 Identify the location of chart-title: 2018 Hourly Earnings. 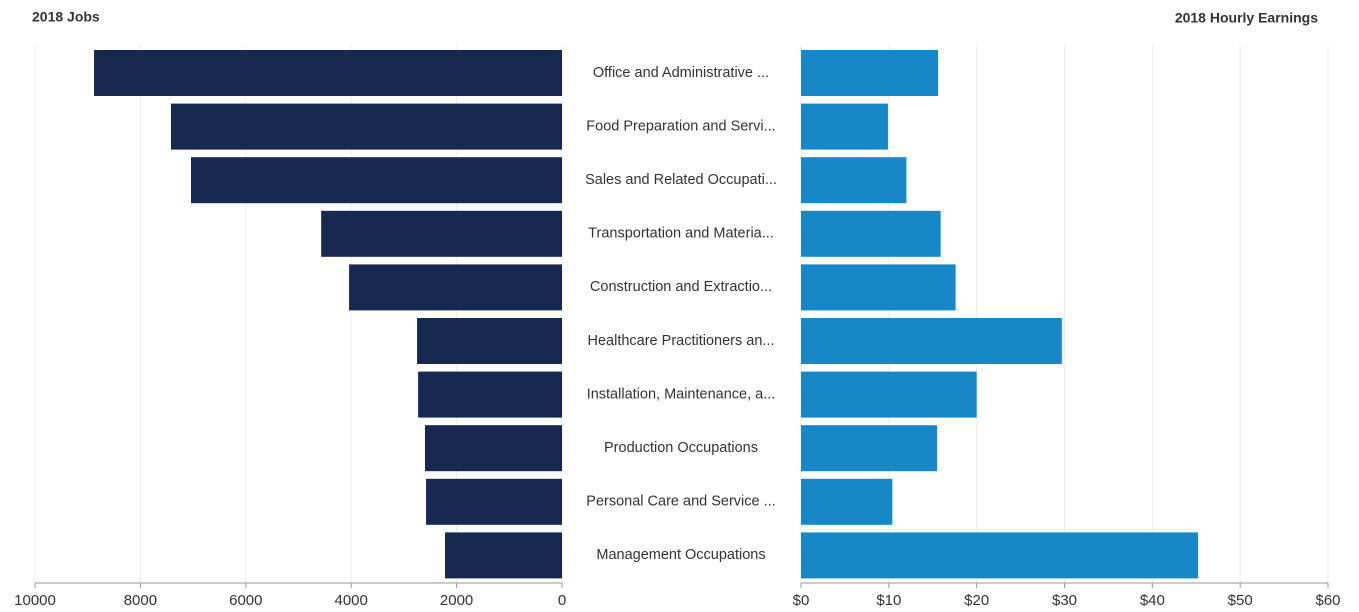
(1246, 18).